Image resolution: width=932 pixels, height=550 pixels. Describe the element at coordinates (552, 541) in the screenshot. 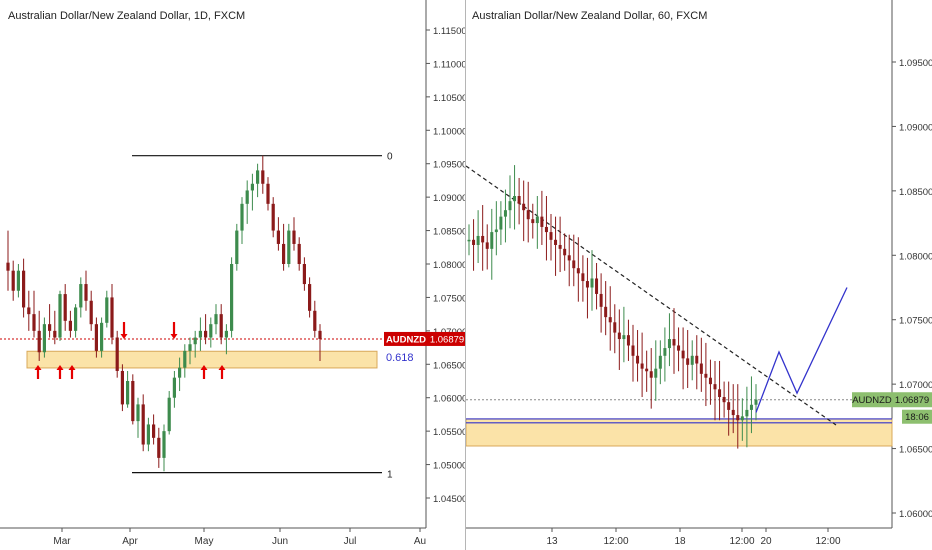

I see `x-tick-label: 13` at that location.